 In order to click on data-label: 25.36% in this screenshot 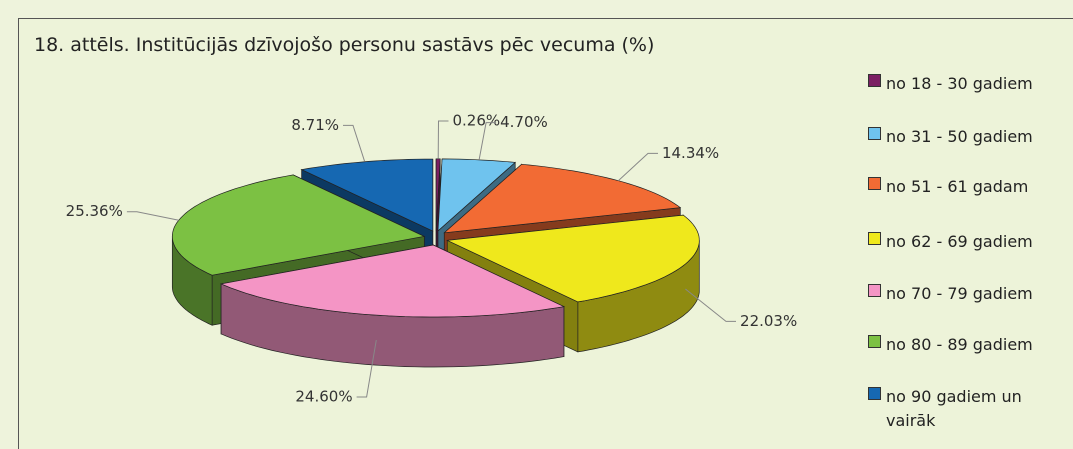, I will do `click(94, 211)`.